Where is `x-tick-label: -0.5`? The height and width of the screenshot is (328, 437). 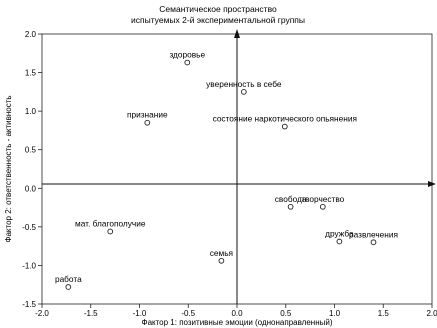
x-tick-label: -0.5 is located at coordinates (188, 313).